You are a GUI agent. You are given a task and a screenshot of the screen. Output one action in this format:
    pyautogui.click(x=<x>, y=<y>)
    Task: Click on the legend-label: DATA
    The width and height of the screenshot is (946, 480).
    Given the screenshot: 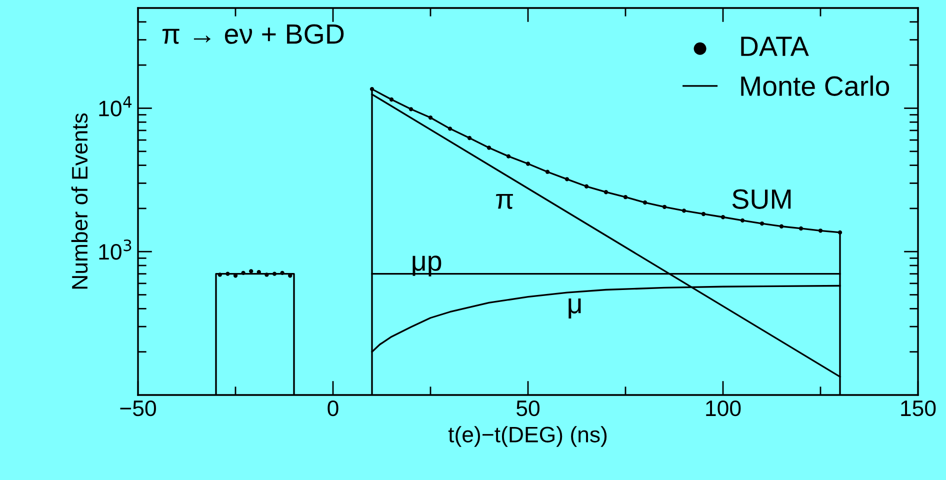 What is the action you would take?
    pyautogui.click(x=775, y=46)
    